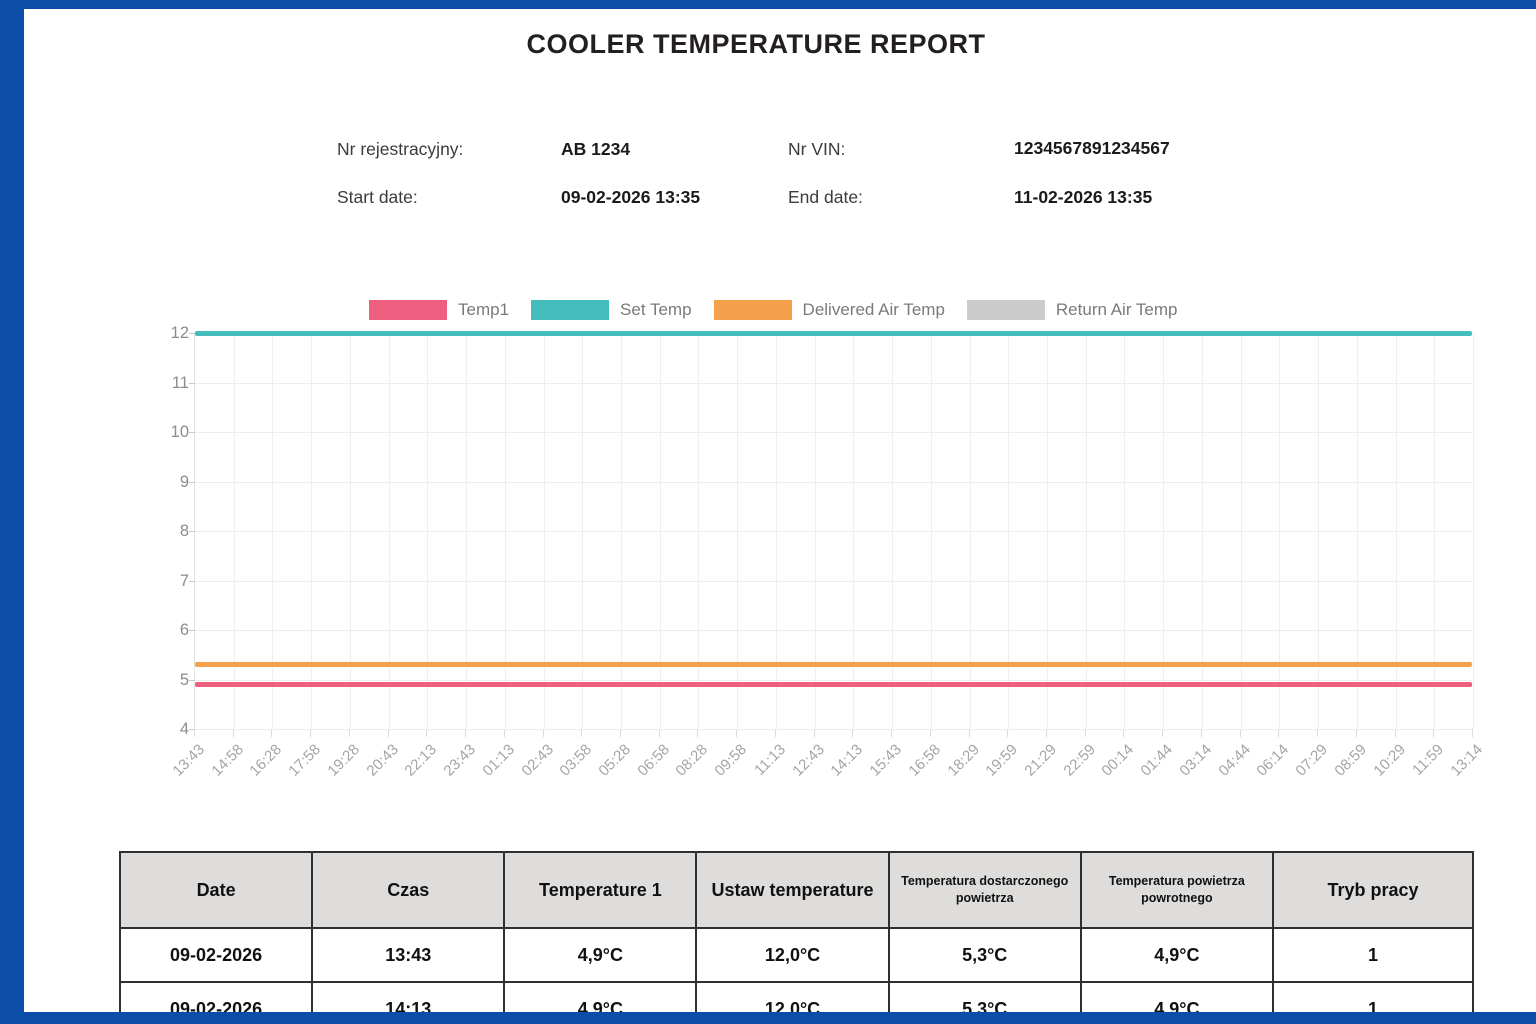 The image size is (1536, 1024). What do you see at coordinates (408, 890) in the screenshot?
I see `table-column-header: Czas` at bounding box center [408, 890].